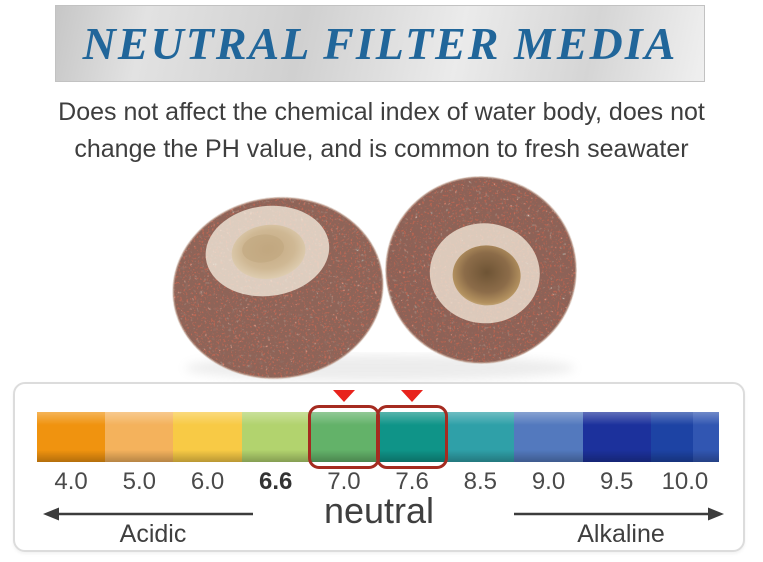 The image size is (763, 562). Describe the element at coordinates (685, 437) in the screenshot. I see `ph-segment-10.0` at that location.